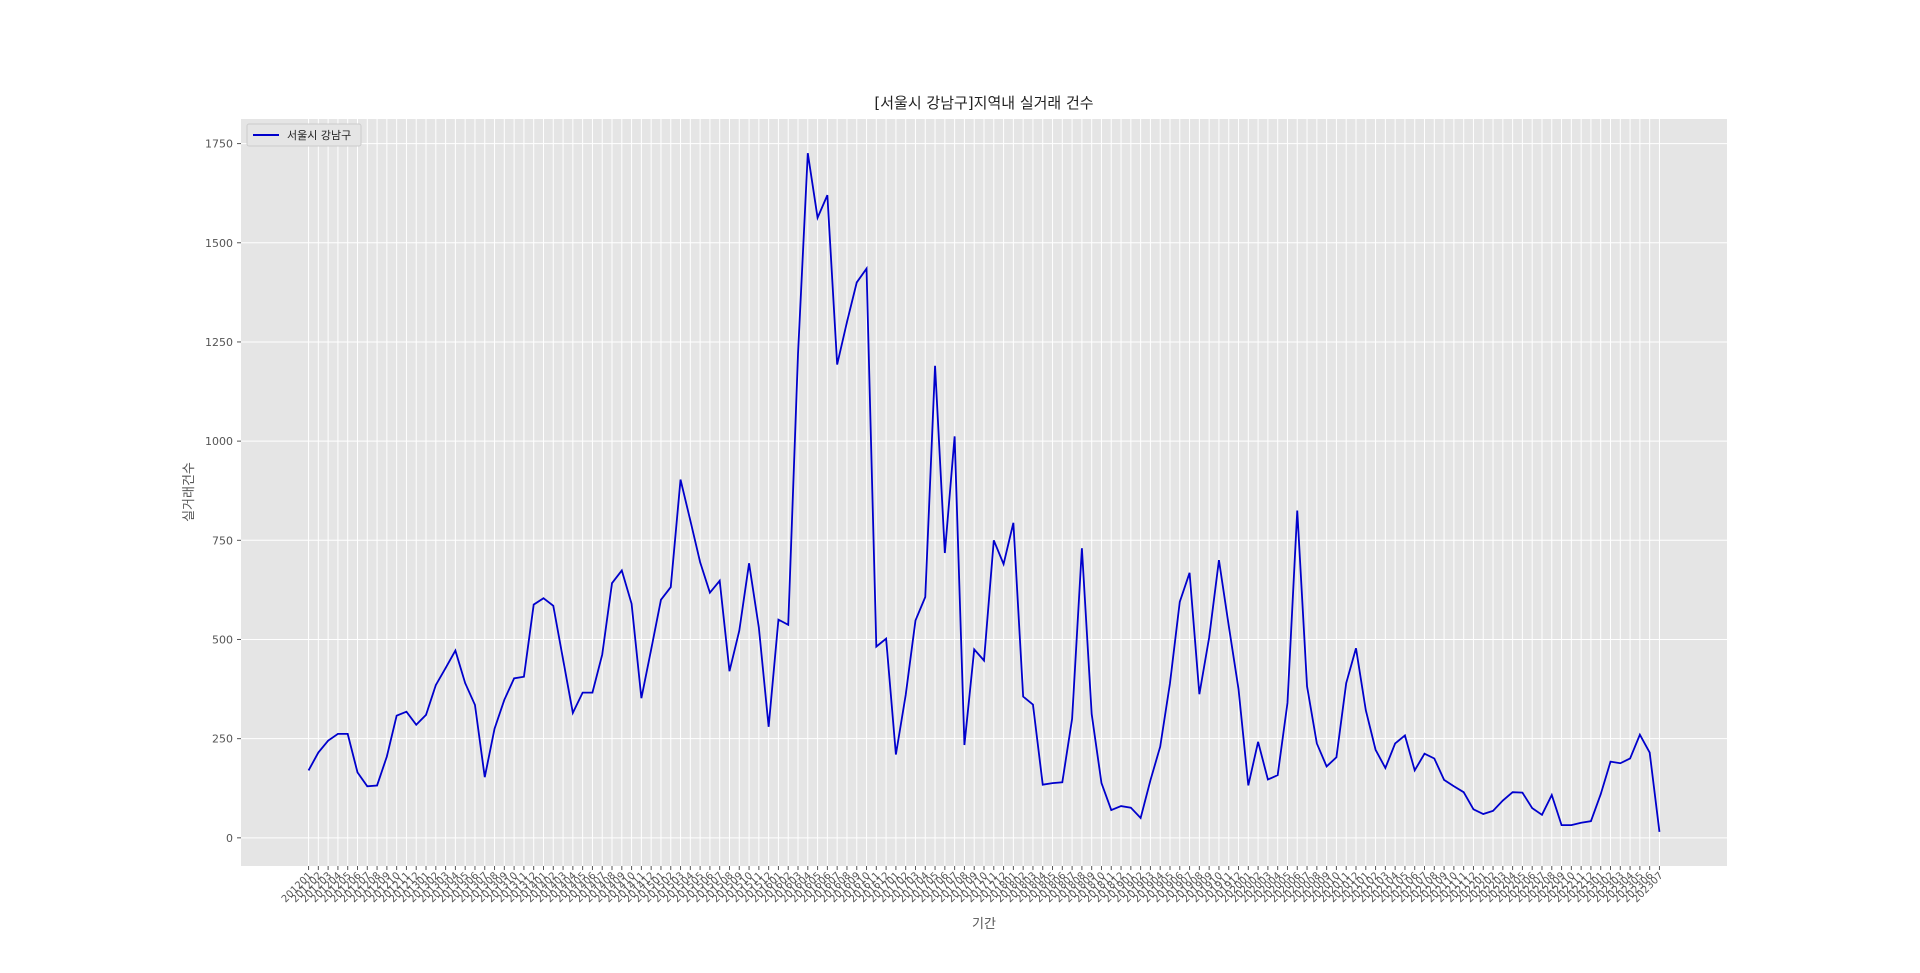 The image size is (1920, 973). What do you see at coordinates (222, 739) in the screenshot?
I see `y-tick-label: 250` at bounding box center [222, 739].